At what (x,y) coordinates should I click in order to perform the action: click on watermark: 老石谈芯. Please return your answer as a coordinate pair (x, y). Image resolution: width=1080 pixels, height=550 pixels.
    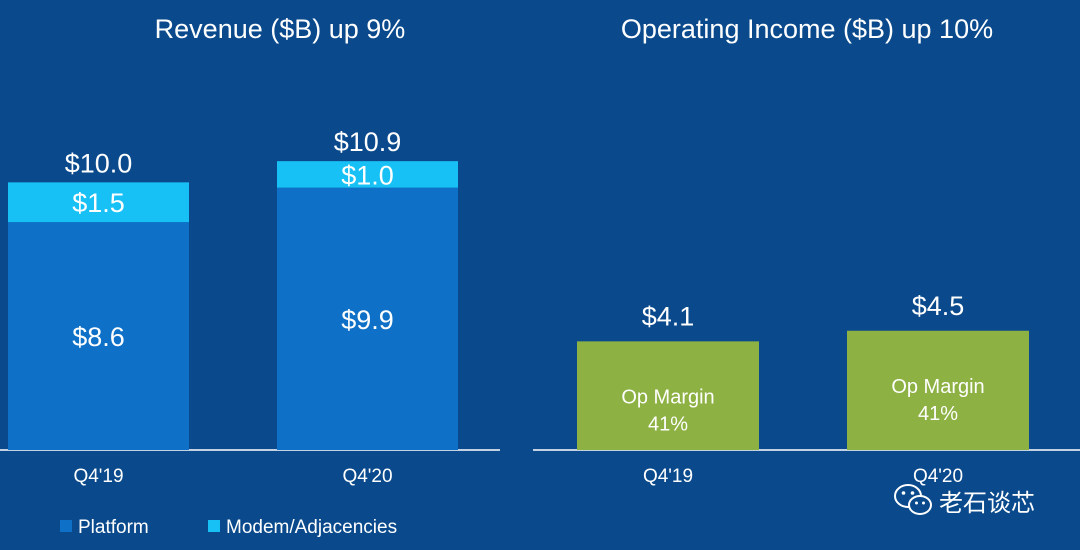
    Looking at the image, I should click on (983, 500).